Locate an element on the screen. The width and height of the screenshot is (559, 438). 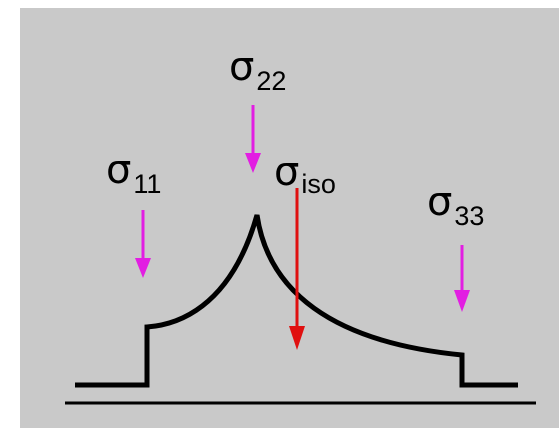
label-22: σ22 is located at coordinates (257, 70).